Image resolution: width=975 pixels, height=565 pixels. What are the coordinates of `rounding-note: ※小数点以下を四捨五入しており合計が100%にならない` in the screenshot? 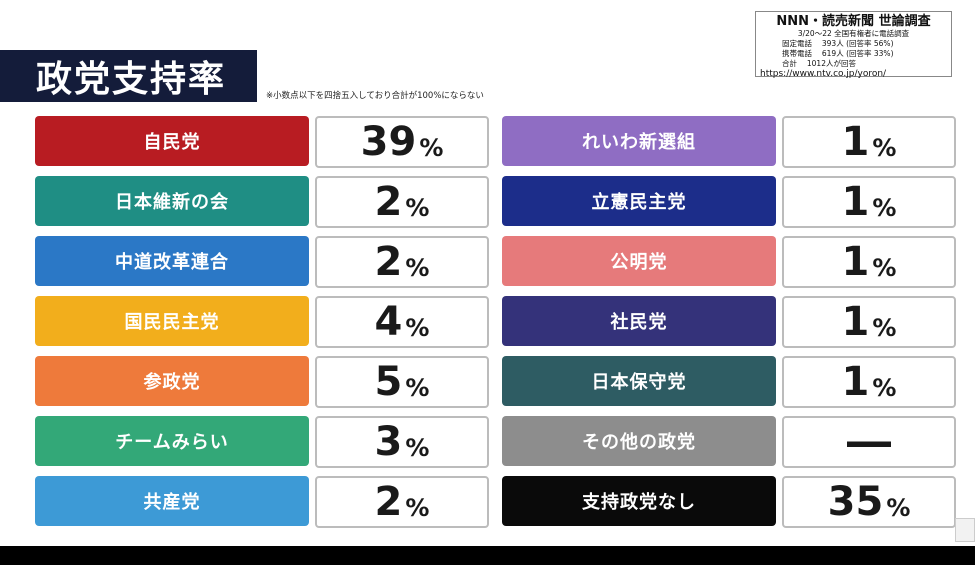 It's located at (375, 96).